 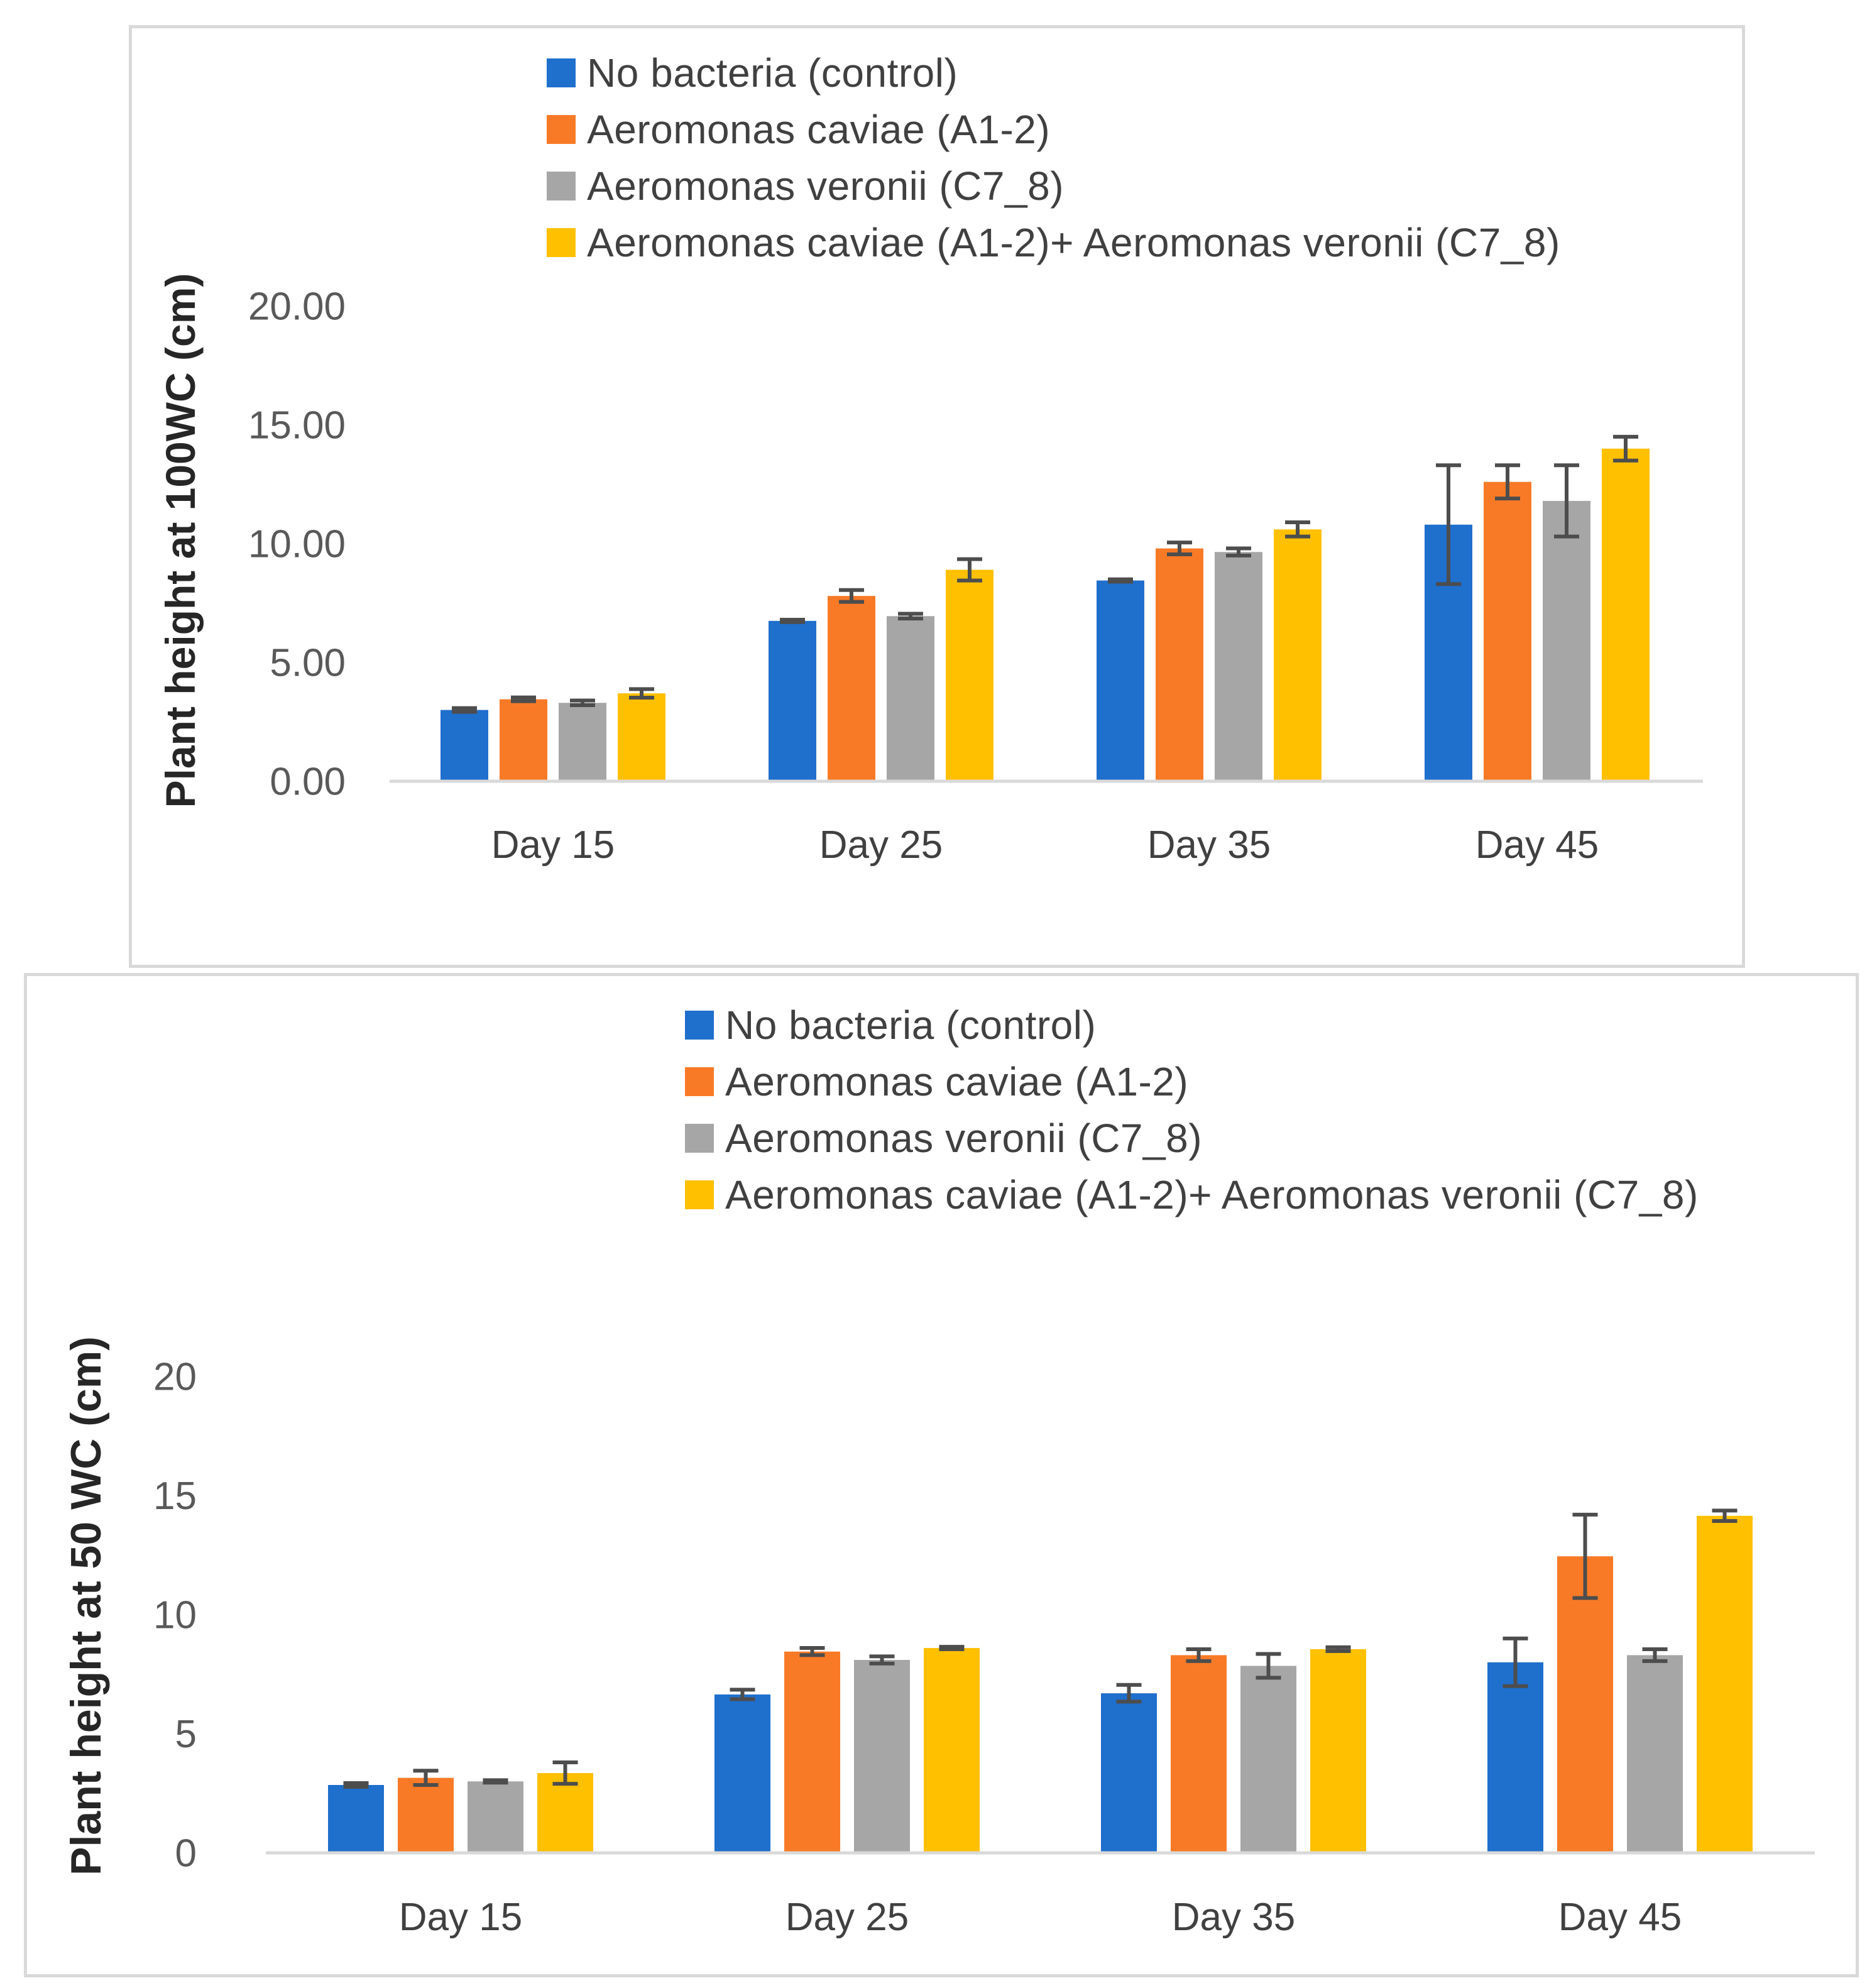 I want to click on legend-item-caviae: Aeromonas caviae (A1-2), so click(x=1053, y=129).